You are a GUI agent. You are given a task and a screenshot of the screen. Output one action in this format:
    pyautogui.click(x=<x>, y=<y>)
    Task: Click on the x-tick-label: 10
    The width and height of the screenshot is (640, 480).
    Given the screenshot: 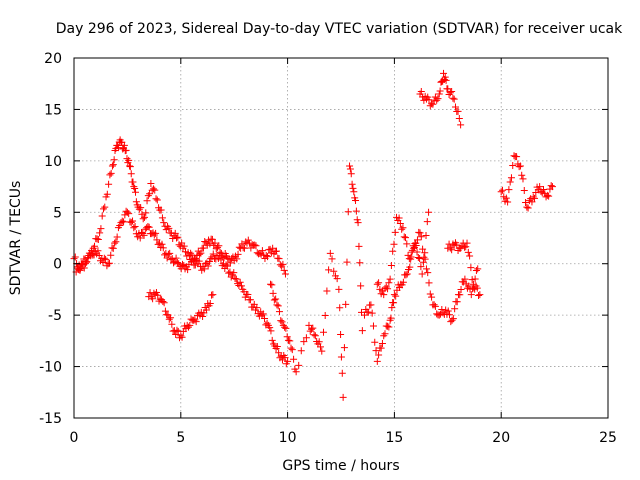 What is the action you would take?
    pyautogui.click(x=288, y=438)
    